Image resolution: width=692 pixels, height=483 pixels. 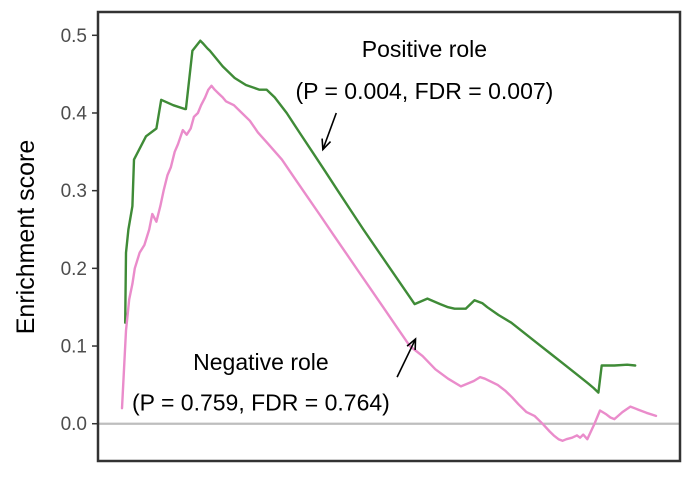 I want to click on annotation-text: Negative role, so click(x=261, y=362).